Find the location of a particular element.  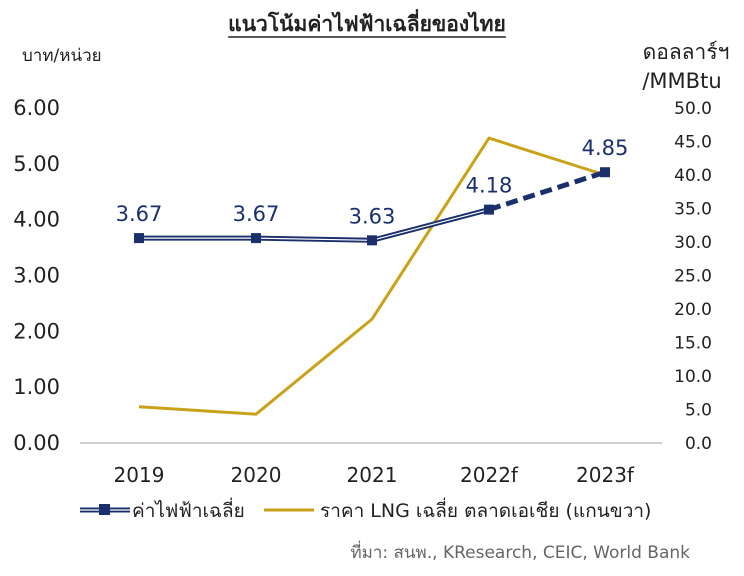

left-tick-label: 5.00 is located at coordinates (36, 164).